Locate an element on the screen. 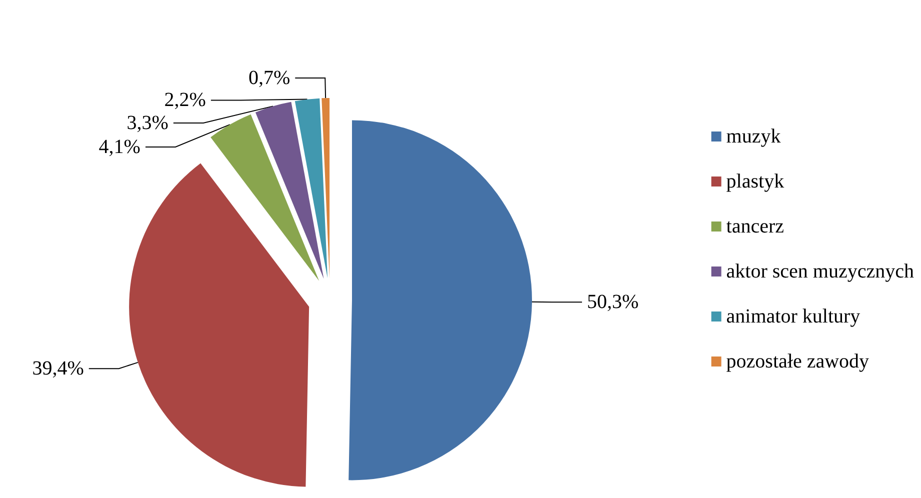 This screenshot has width=921, height=498. legend-label: animator kultury is located at coordinates (793, 317).